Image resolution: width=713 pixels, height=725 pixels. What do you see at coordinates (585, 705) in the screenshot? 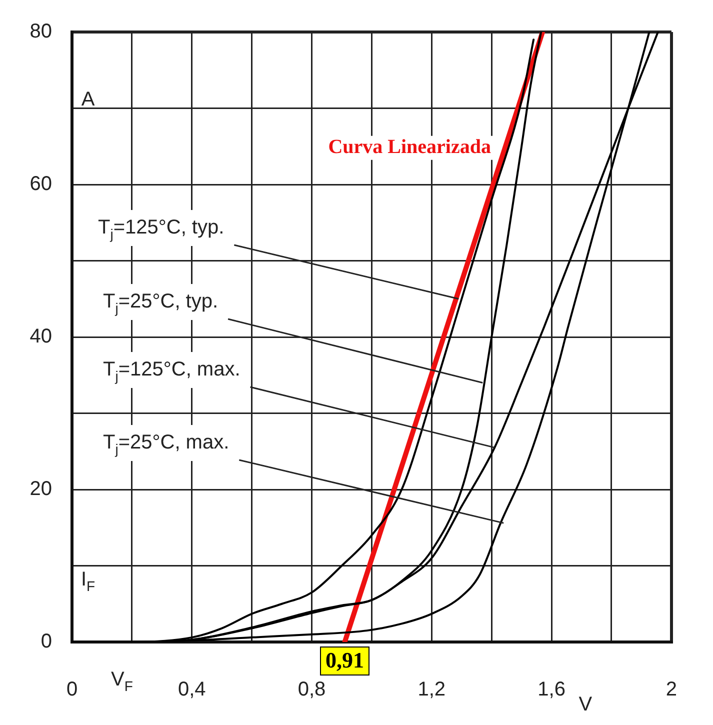
I see `text: V` at bounding box center [585, 705].